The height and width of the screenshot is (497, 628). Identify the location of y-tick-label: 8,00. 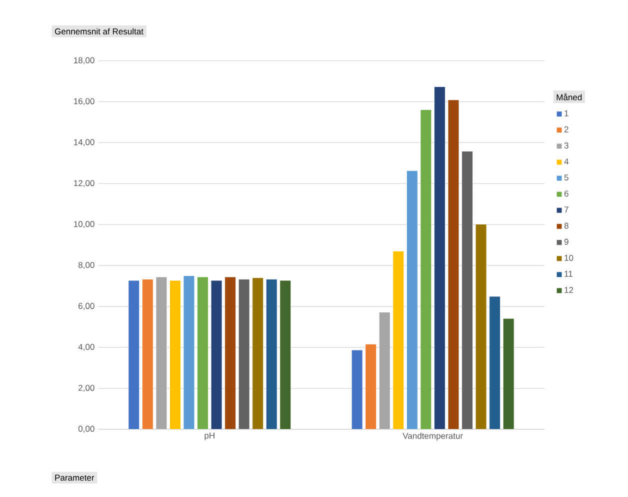
(86, 266).